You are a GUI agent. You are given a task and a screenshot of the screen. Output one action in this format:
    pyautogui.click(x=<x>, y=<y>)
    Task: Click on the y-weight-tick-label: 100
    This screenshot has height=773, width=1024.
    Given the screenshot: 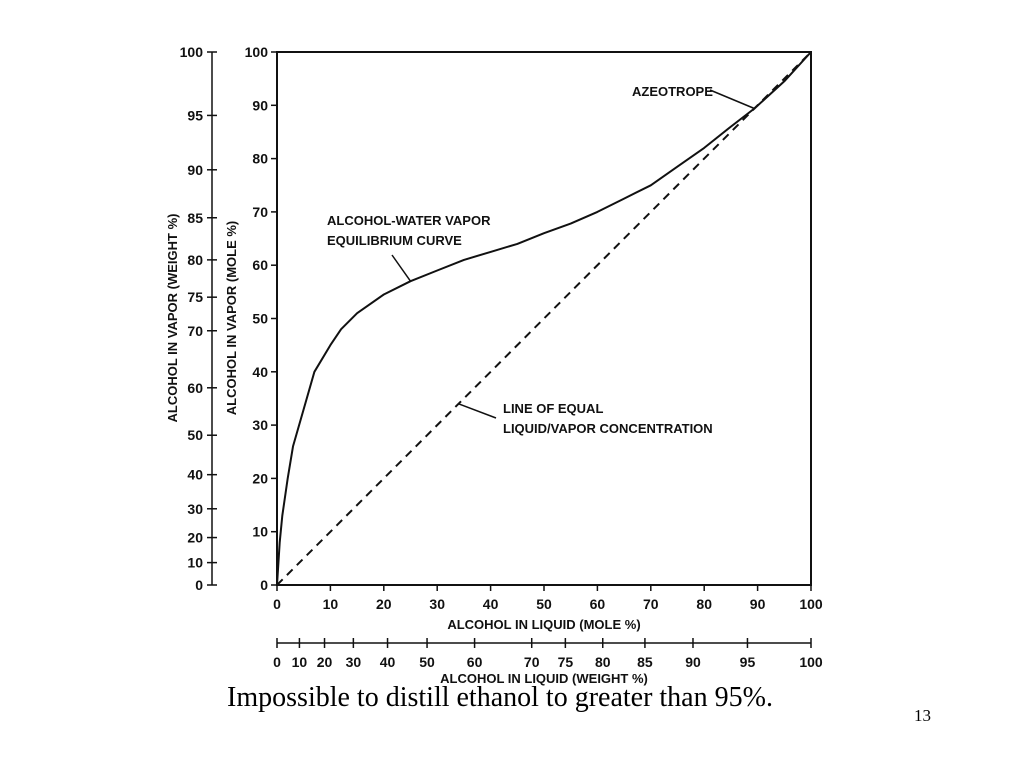 What is the action you would take?
    pyautogui.click(x=192, y=52)
    